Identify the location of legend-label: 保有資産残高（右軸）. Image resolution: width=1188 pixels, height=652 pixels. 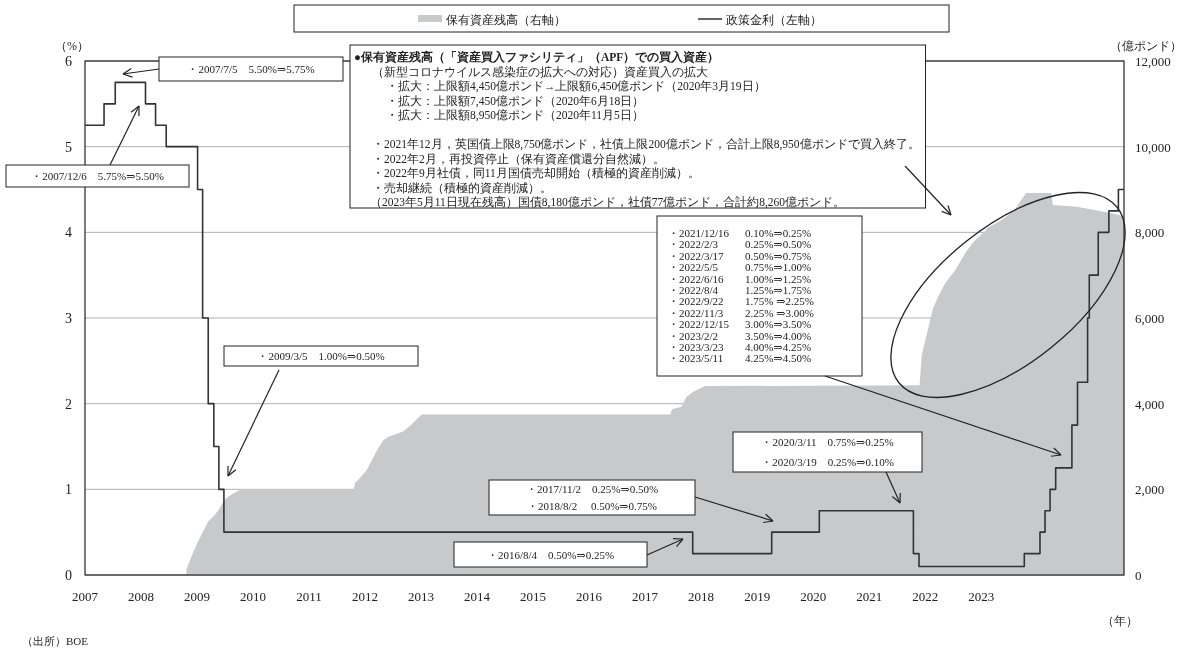
(506, 20).